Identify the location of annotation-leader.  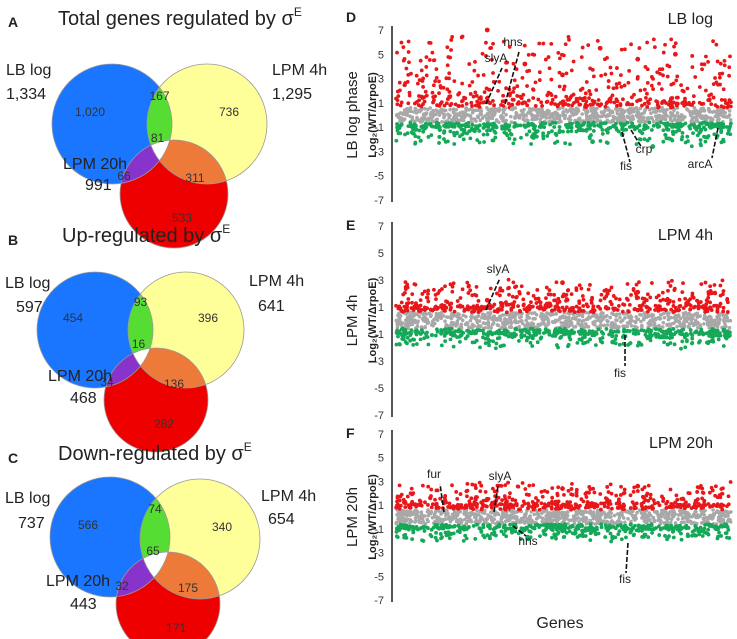
(493, 294).